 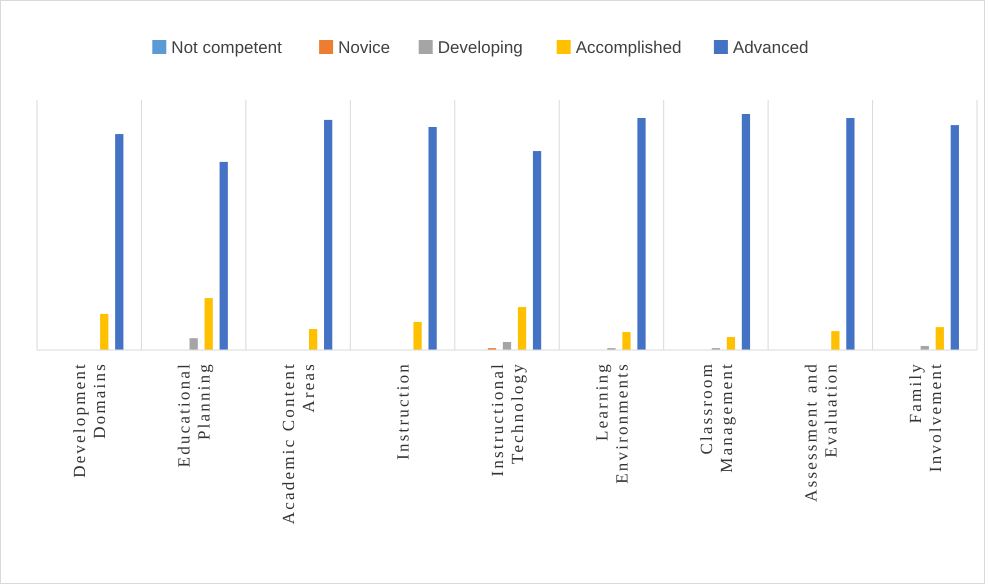 I want to click on x-tick-label: Academic Content Areas, so click(x=298, y=443).